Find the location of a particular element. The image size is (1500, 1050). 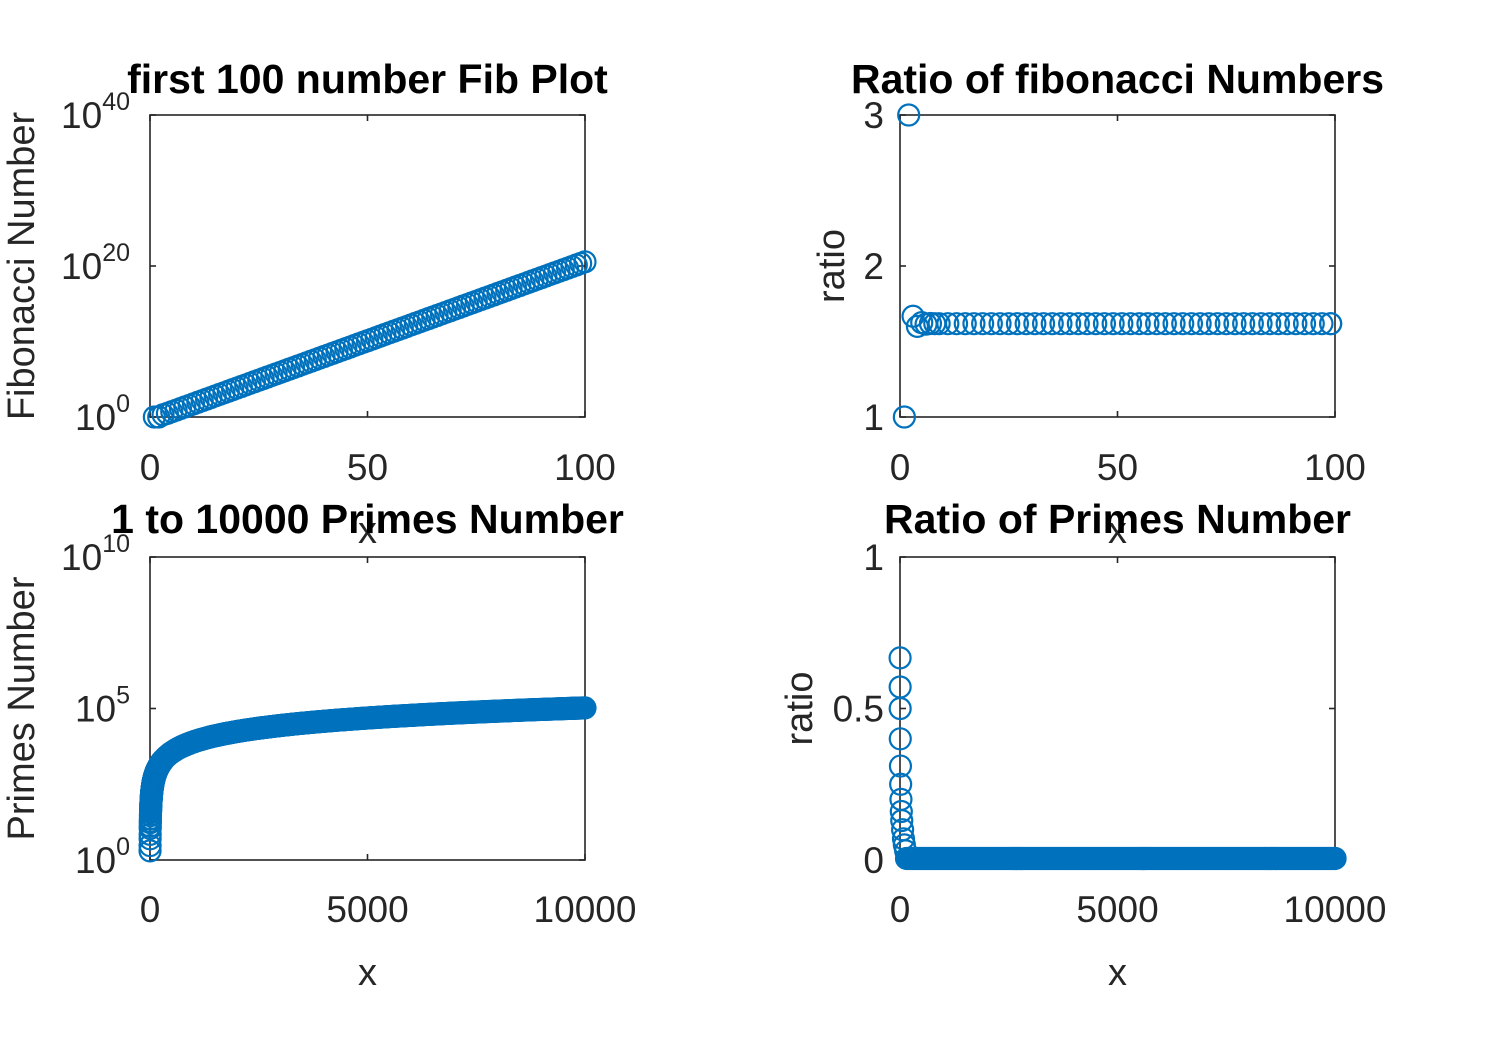

y-tick-exponent: 40 is located at coordinates (116, 102).